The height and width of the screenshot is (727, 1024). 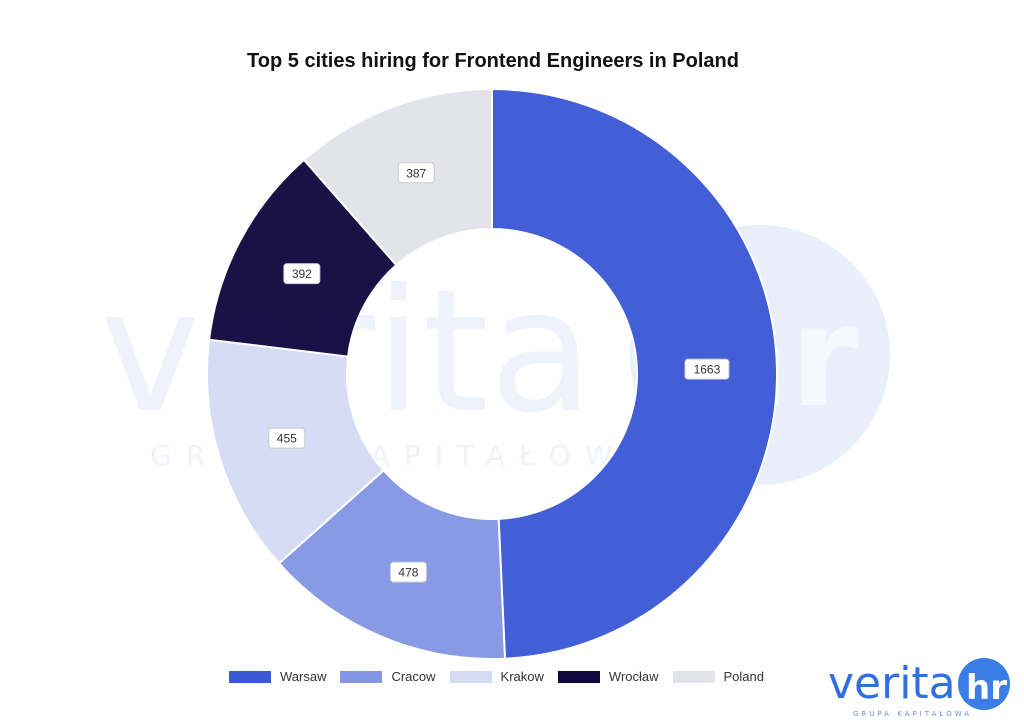 What do you see at coordinates (892, 683) in the screenshot?
I see `brand-word: verita` at bounding box center [892, 683].